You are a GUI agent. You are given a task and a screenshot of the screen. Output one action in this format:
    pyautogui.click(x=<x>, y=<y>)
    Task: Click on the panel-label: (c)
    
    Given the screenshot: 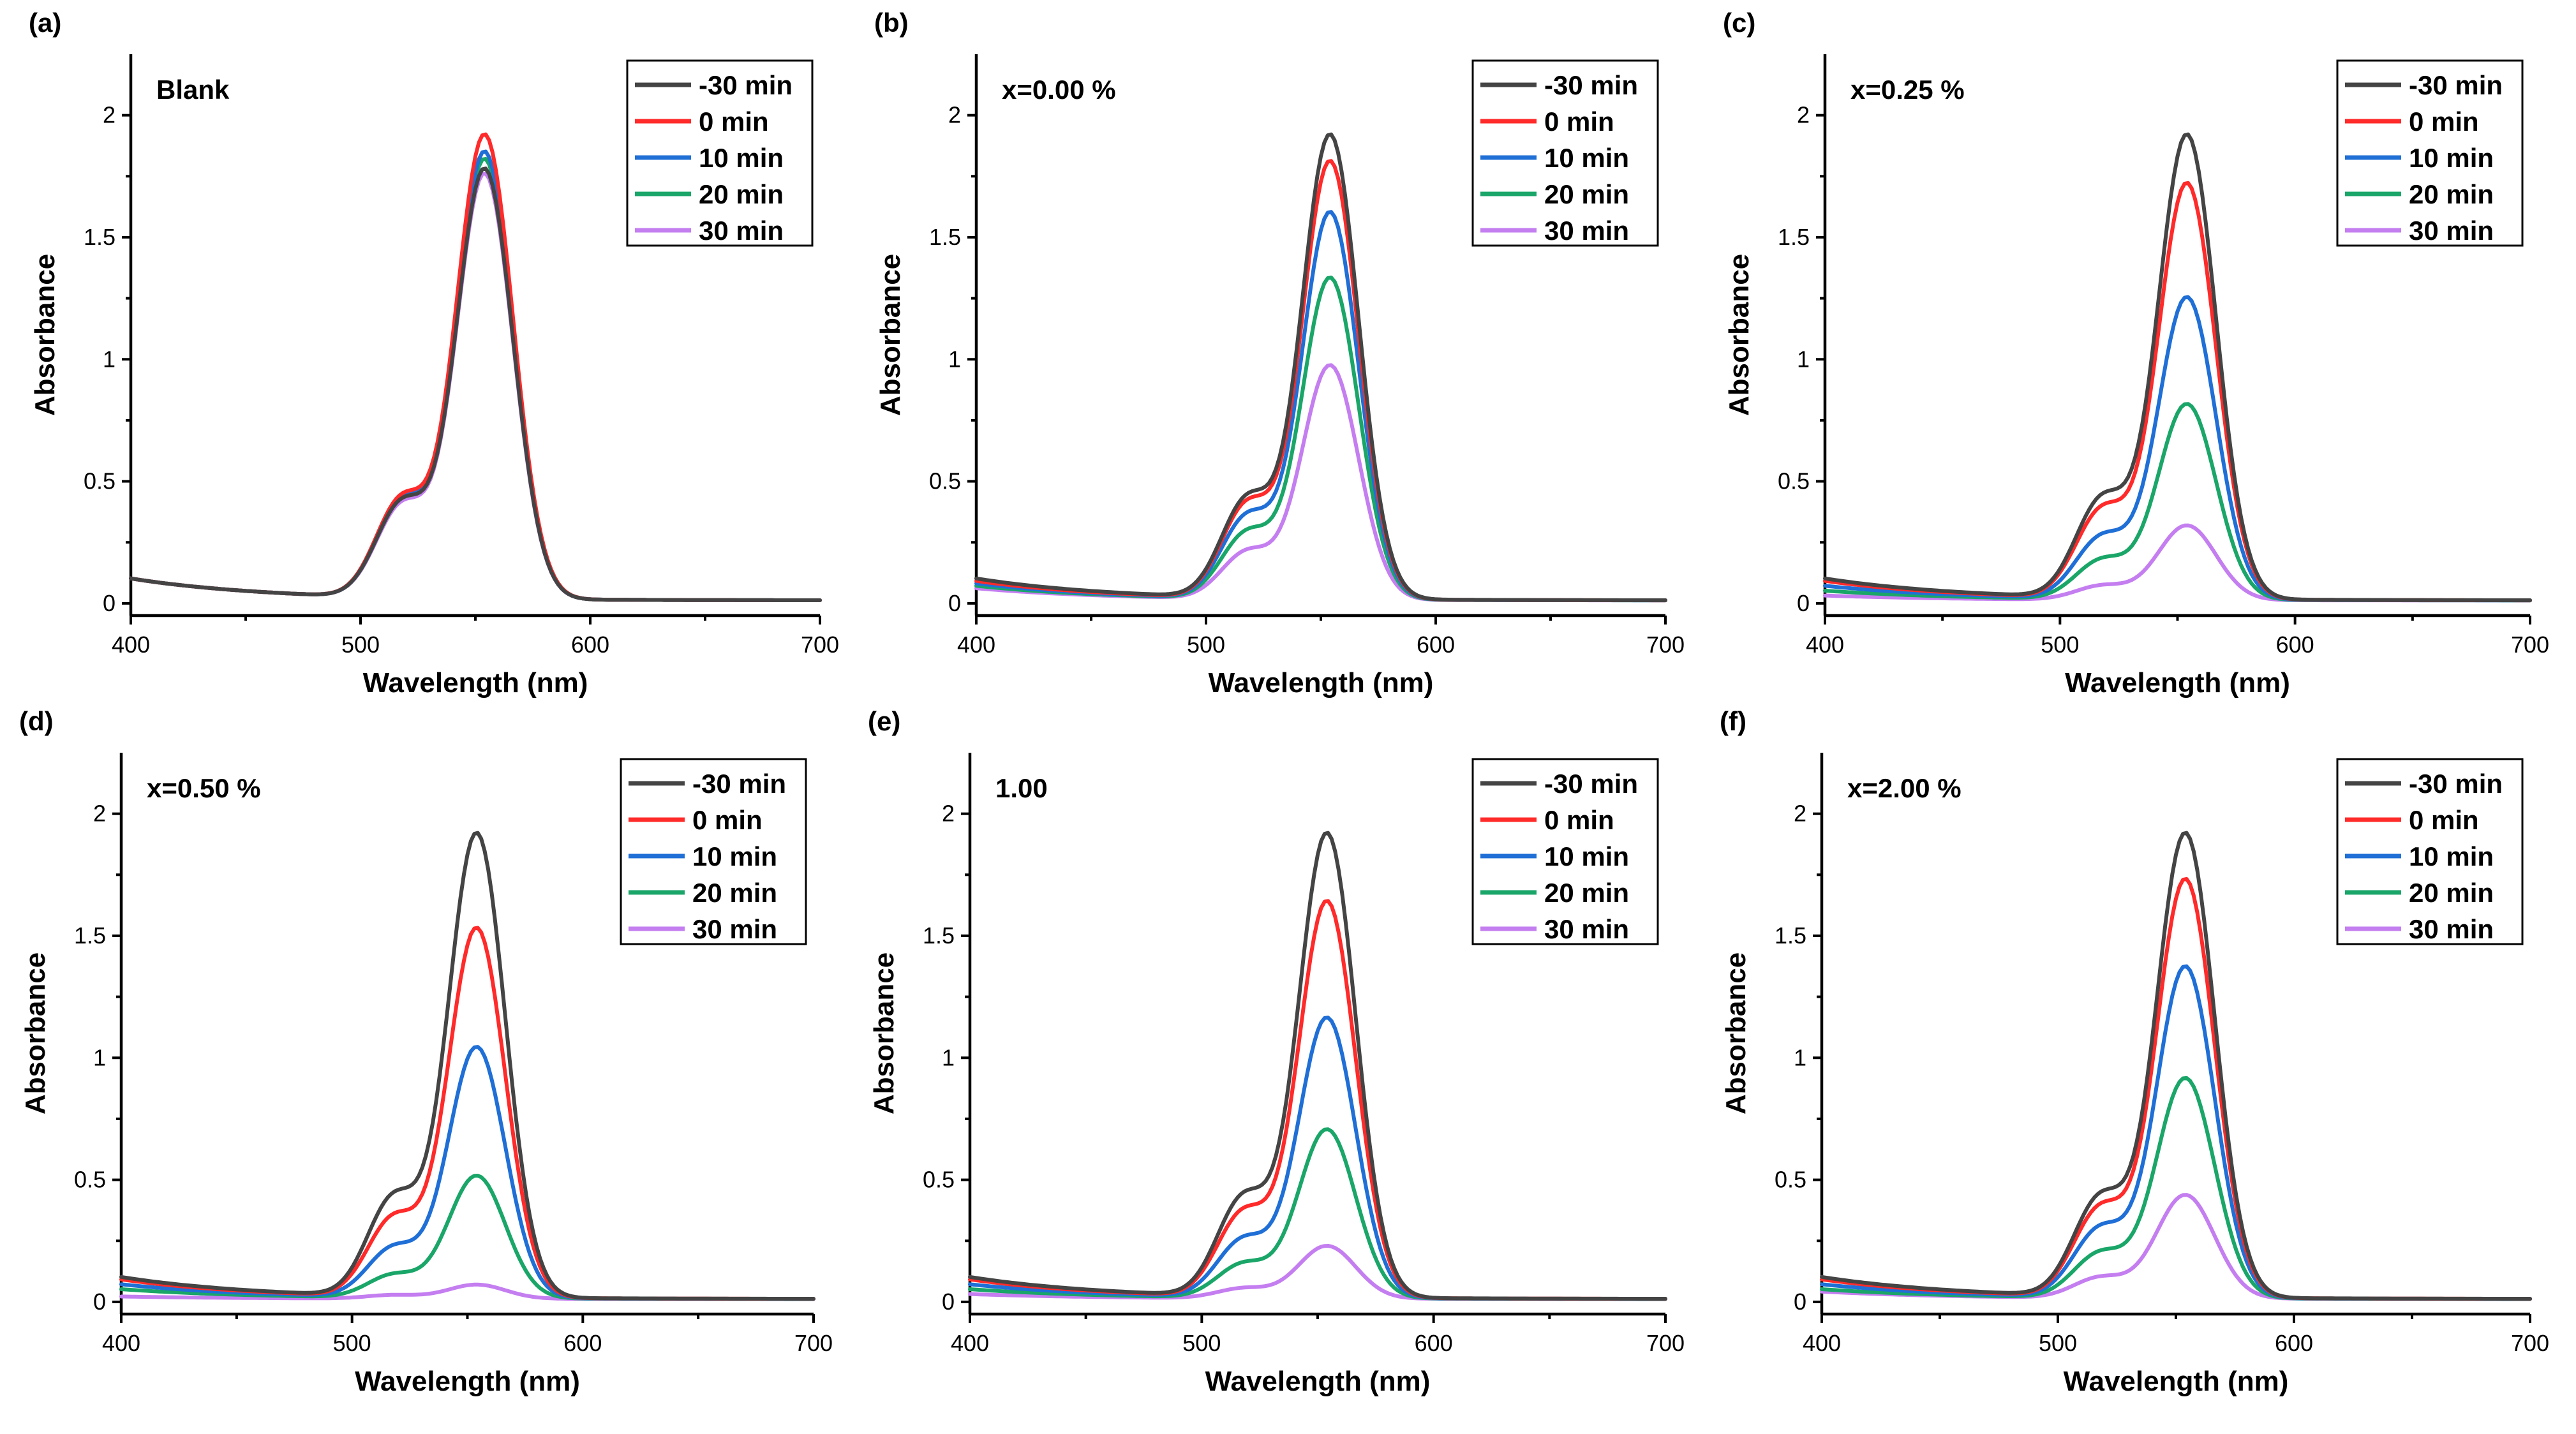 What is the action you would take?
    pyautogui.click(x=1739, y=23)
    